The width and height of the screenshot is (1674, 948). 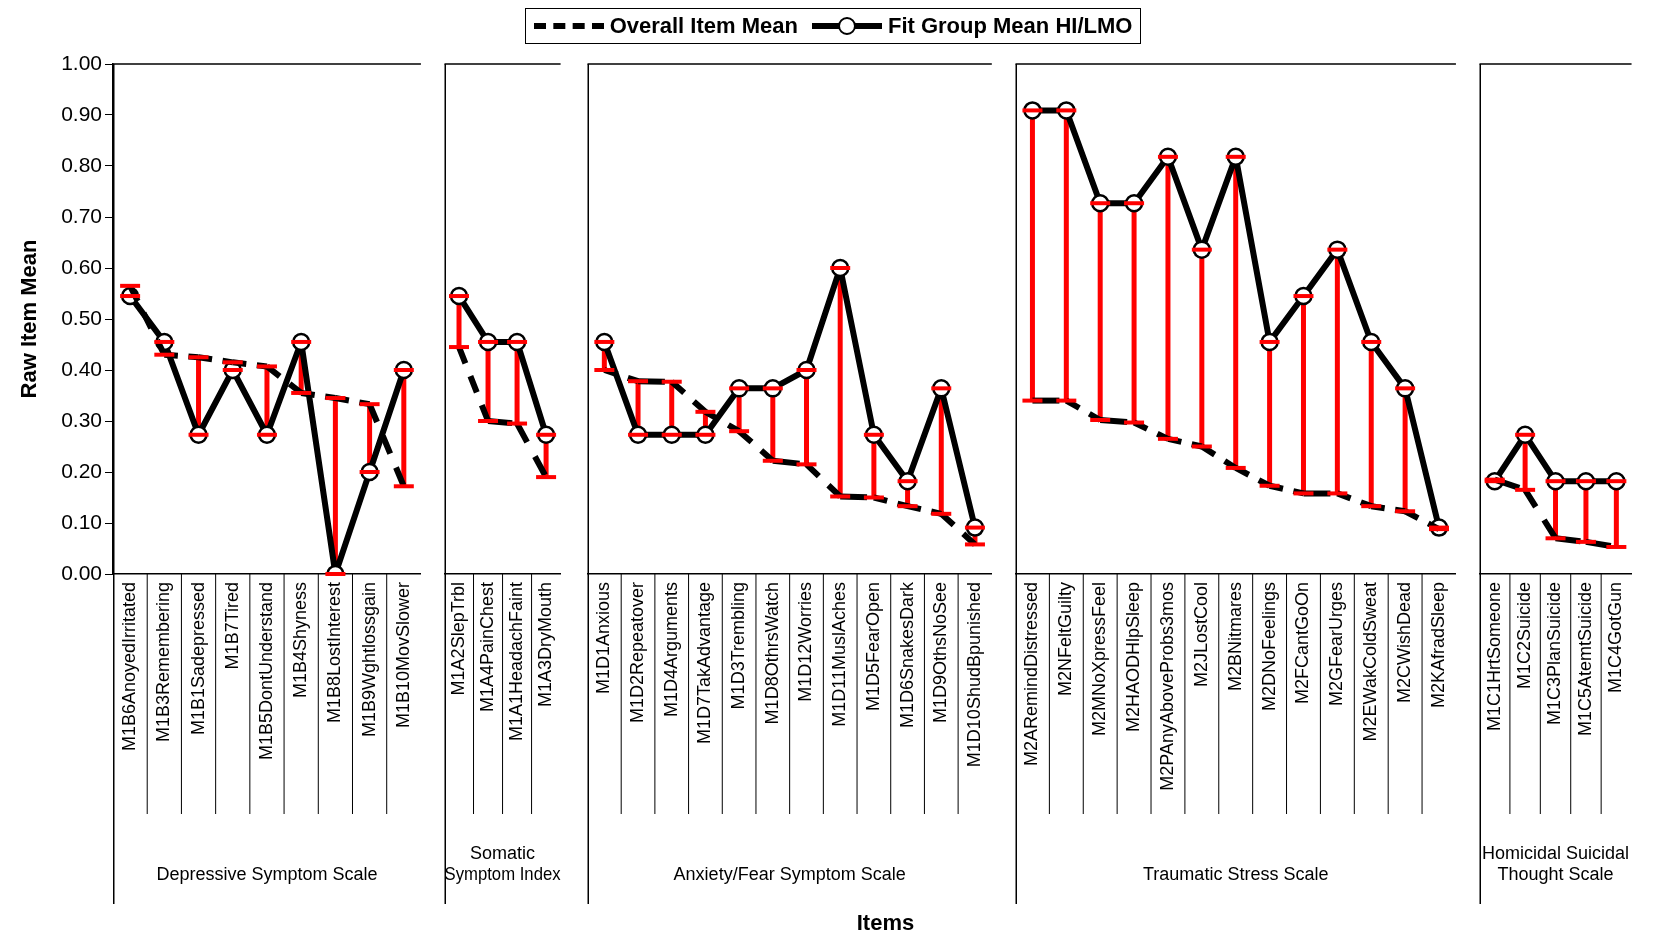 What do you see at coordinates (1009, 26) in the screenshot?
I see `legend-label: Fit Group Mean HI/LMO` at bounding box center [1009, 26].